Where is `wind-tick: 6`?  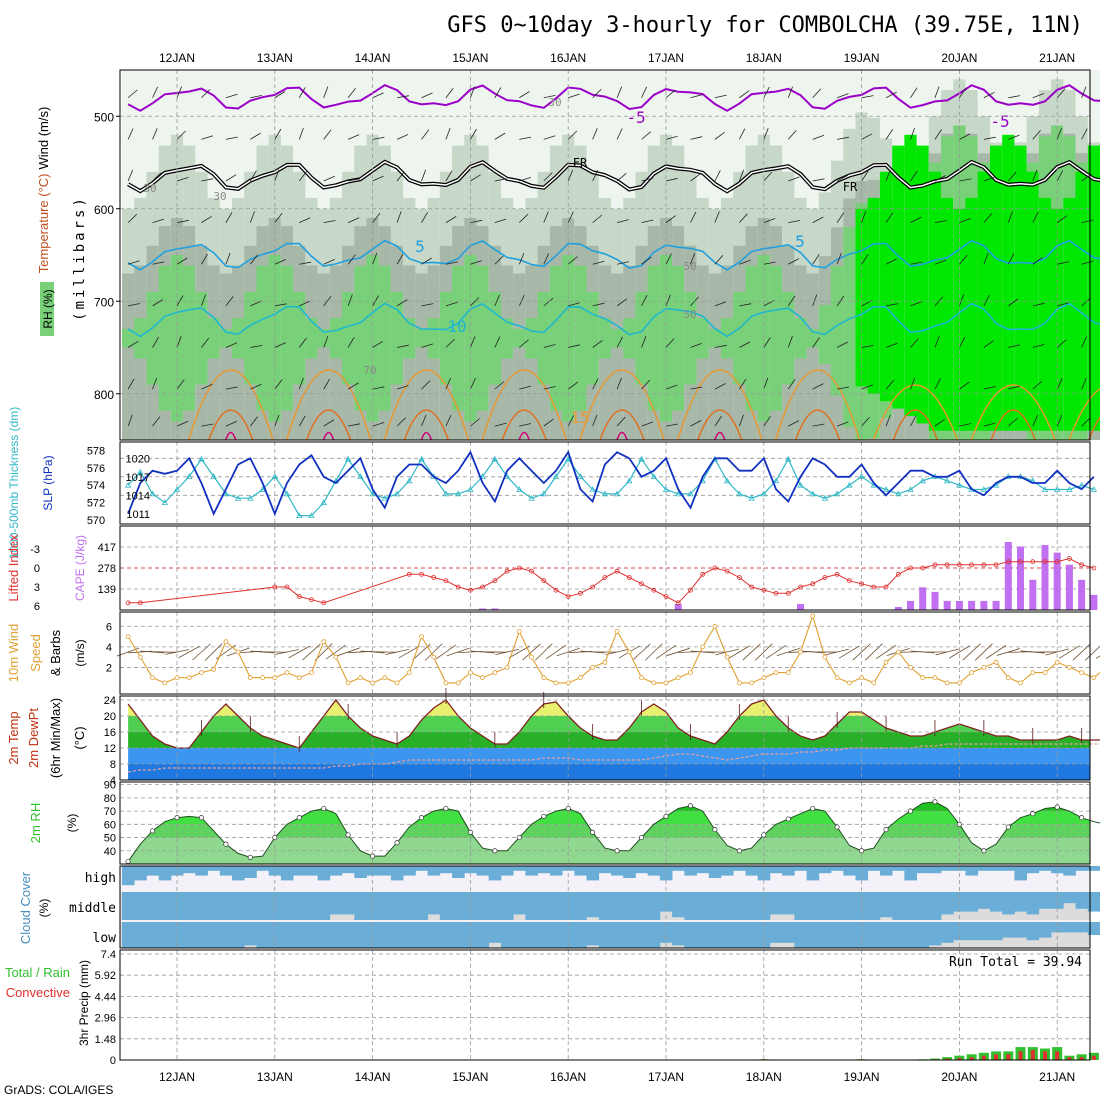
wind-tick: 6 is located at coordinates (109, 627).